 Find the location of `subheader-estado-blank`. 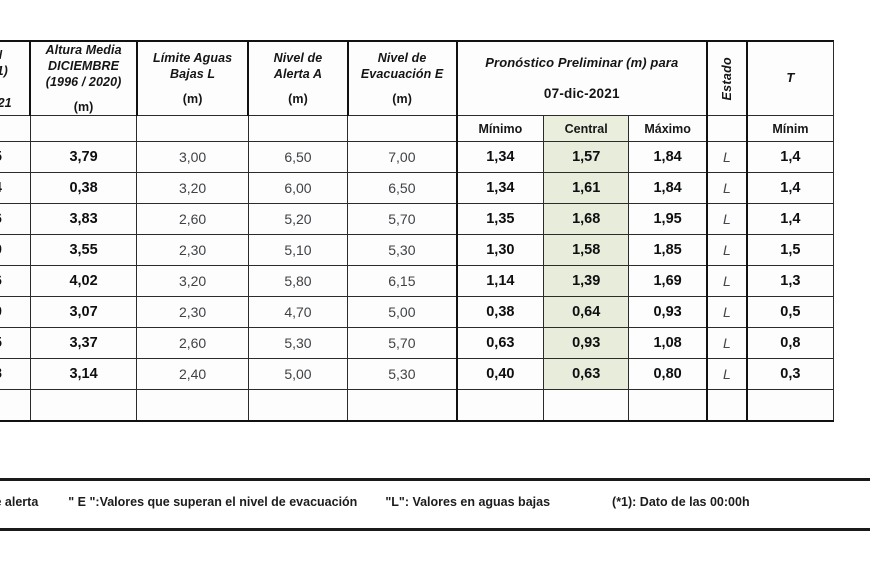

subheader-estado-blank is located at coordinates (726, 128).